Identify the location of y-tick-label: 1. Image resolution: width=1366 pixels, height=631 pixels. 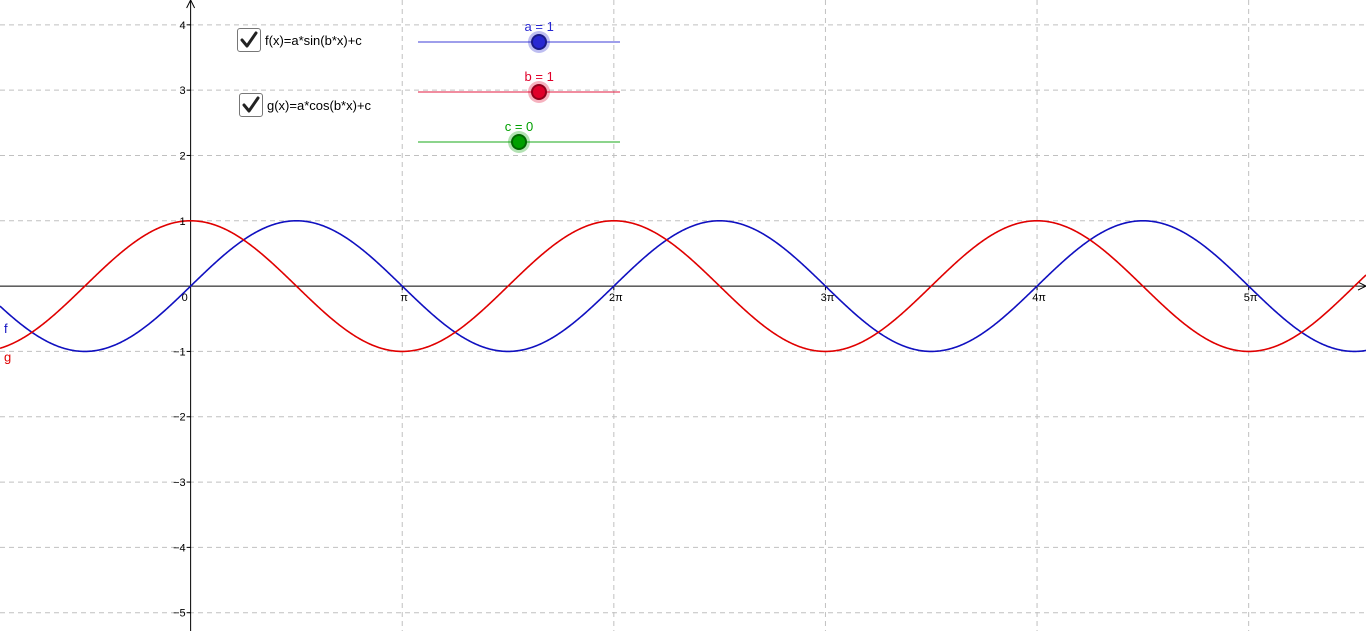
(182, 222).